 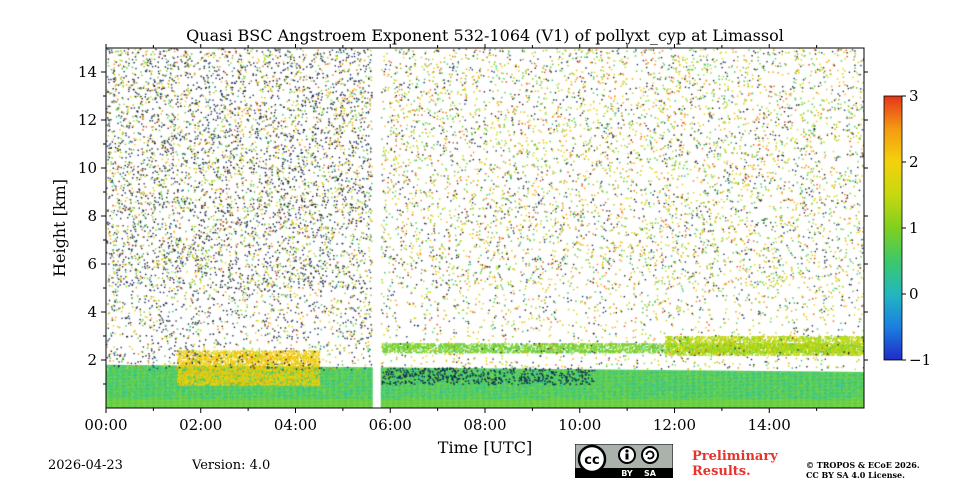 I want to click on y-tick-label: 6, so click(x=92, y=264).